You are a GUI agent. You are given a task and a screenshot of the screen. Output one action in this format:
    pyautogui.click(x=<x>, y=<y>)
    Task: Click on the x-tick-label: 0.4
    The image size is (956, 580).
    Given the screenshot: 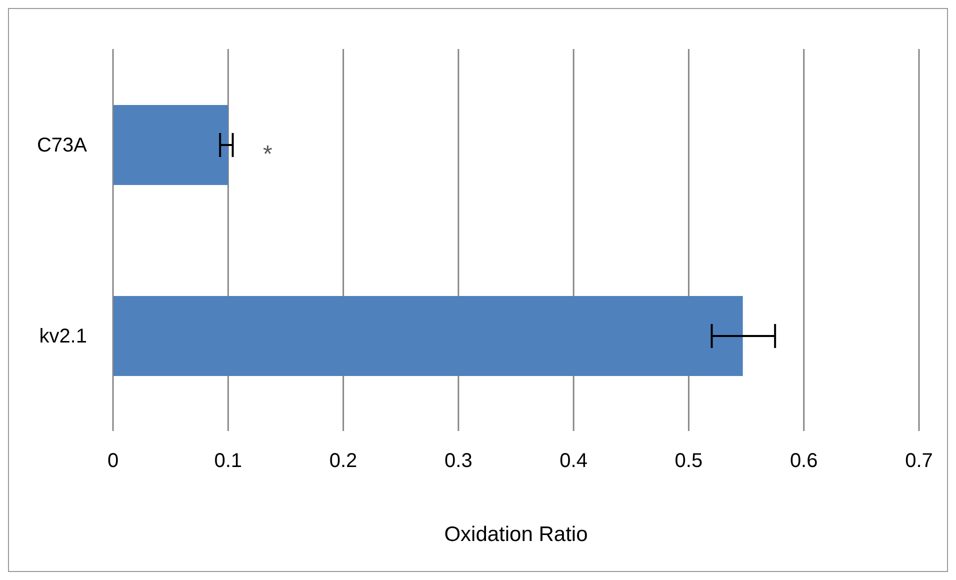 What is the action you would take?
    pyautogui.click(x=574, y=461)
    